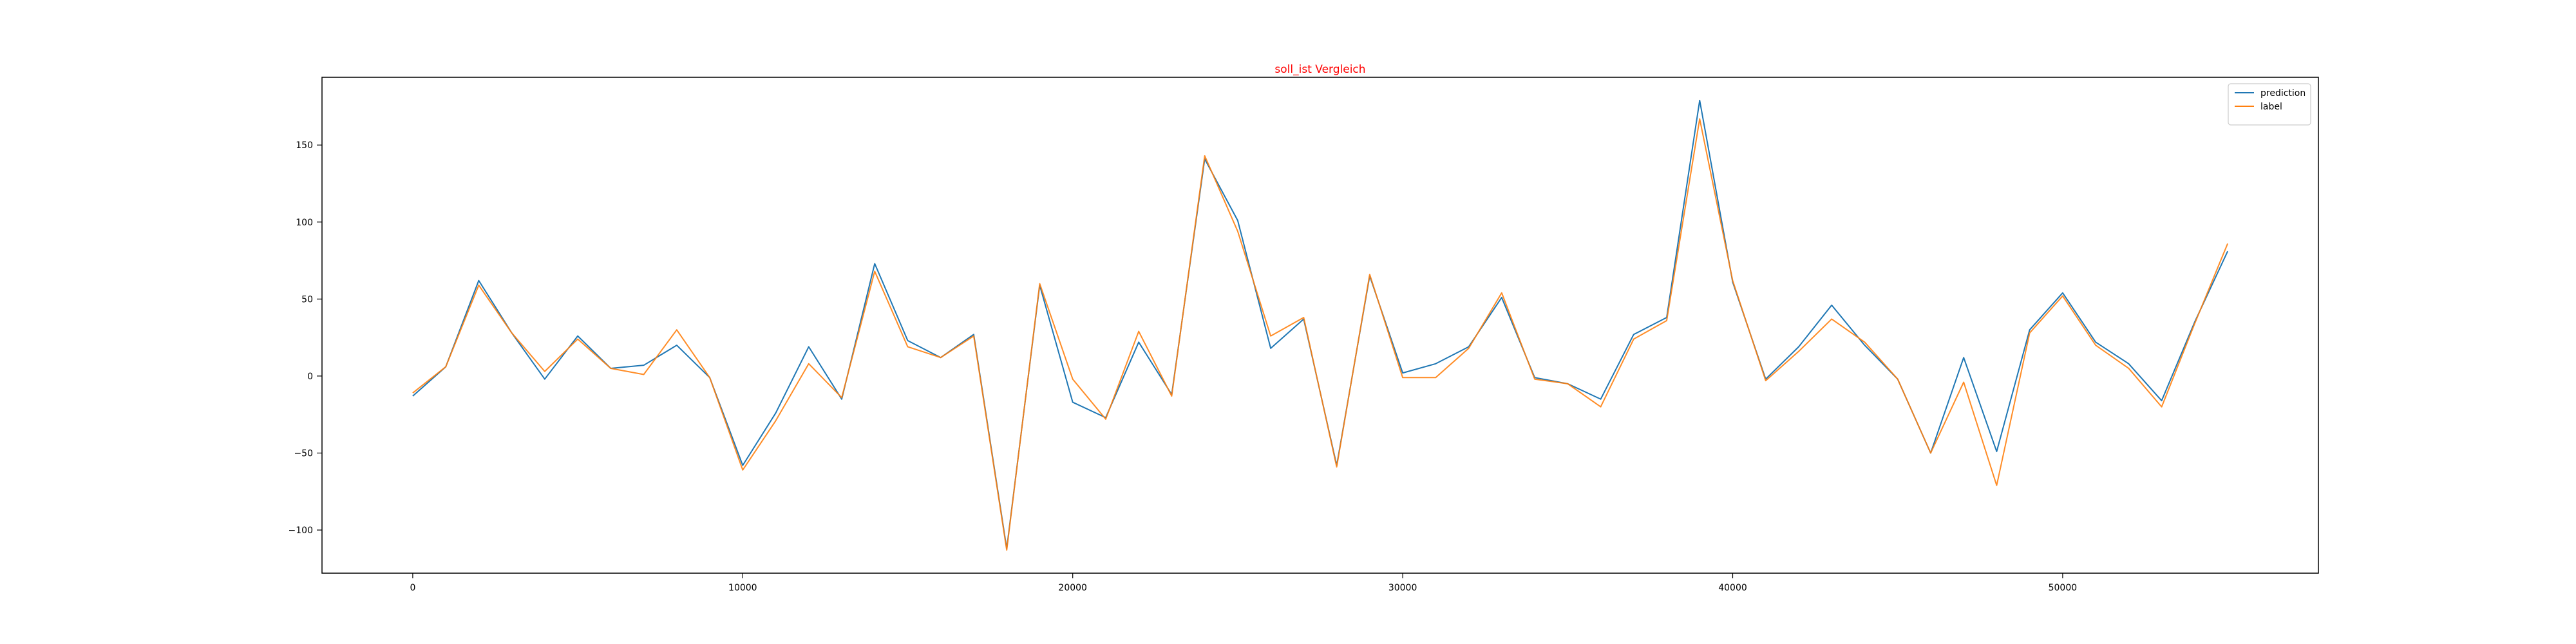 The image size is (2576, 644). I want to click on x-tick-label: 10000, so click(743, 588).